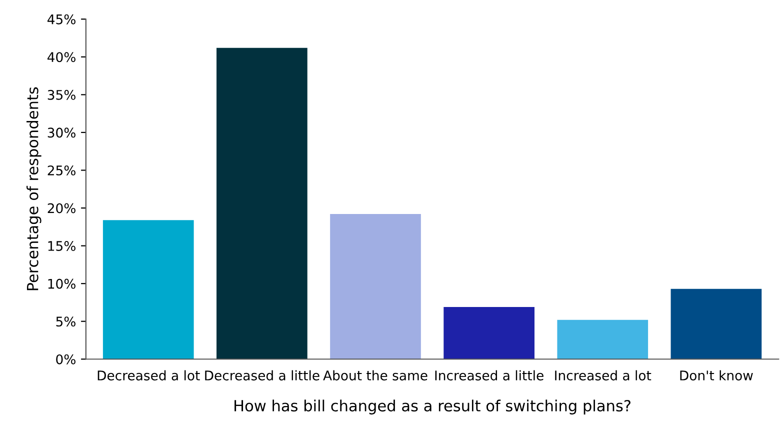 The height and width of the screenshot is (425, 781). What do you see at coordinates (375, 375) in the screenshot?
I see `x-tick-label: About the same` at bounding box center [375, 375].